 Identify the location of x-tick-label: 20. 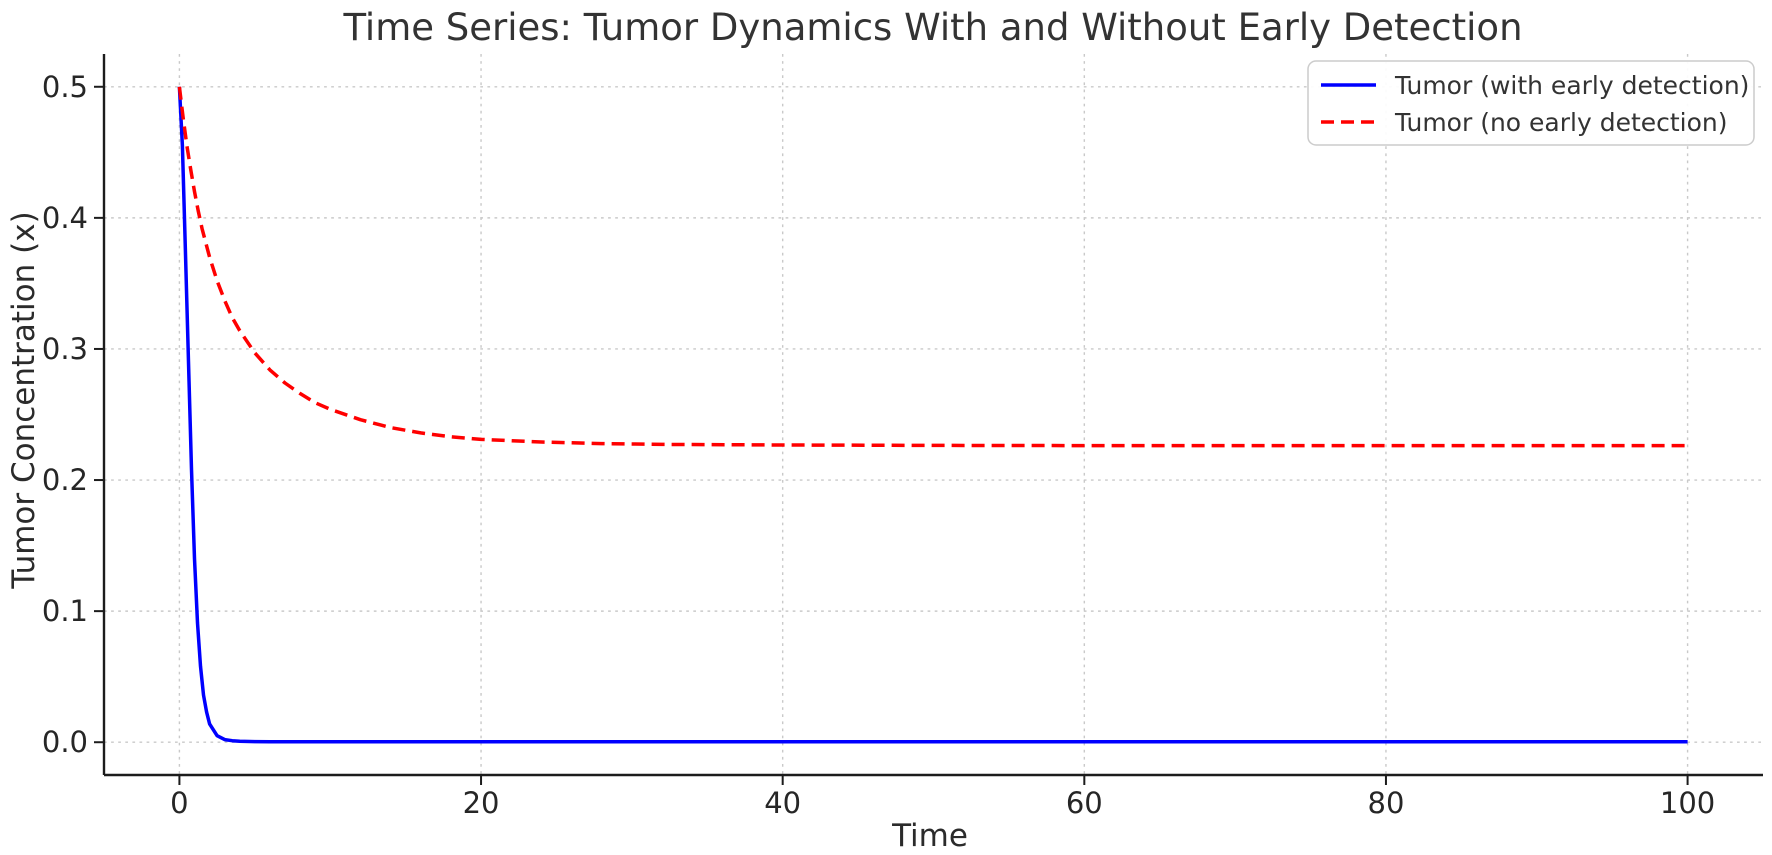
(481, 803).